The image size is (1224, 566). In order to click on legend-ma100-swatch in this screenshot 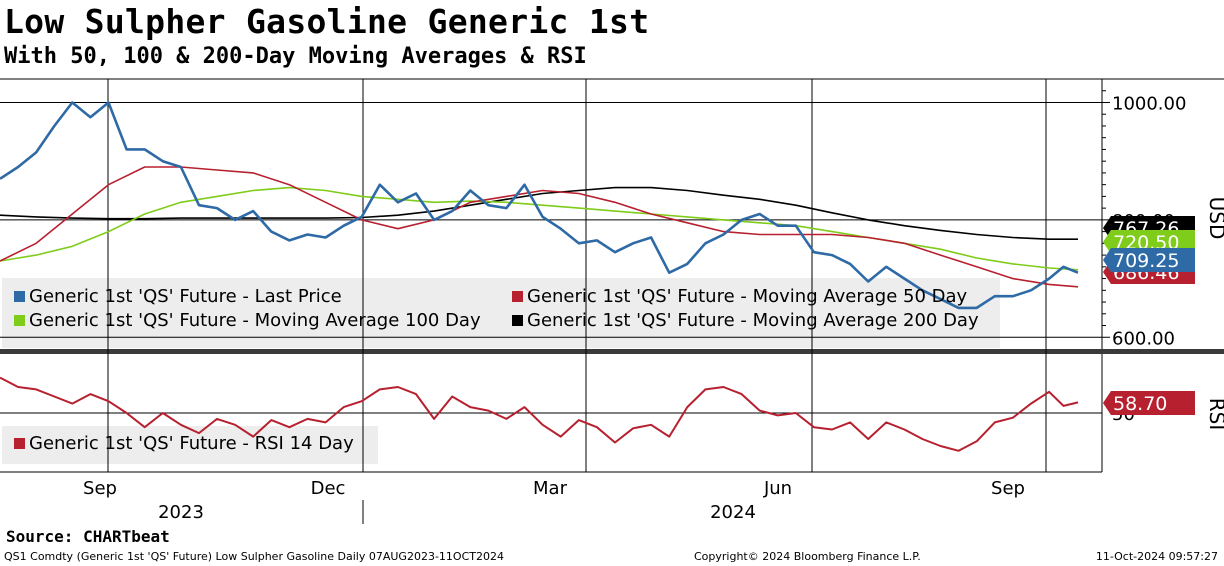, I will do `click(19, 320)`.